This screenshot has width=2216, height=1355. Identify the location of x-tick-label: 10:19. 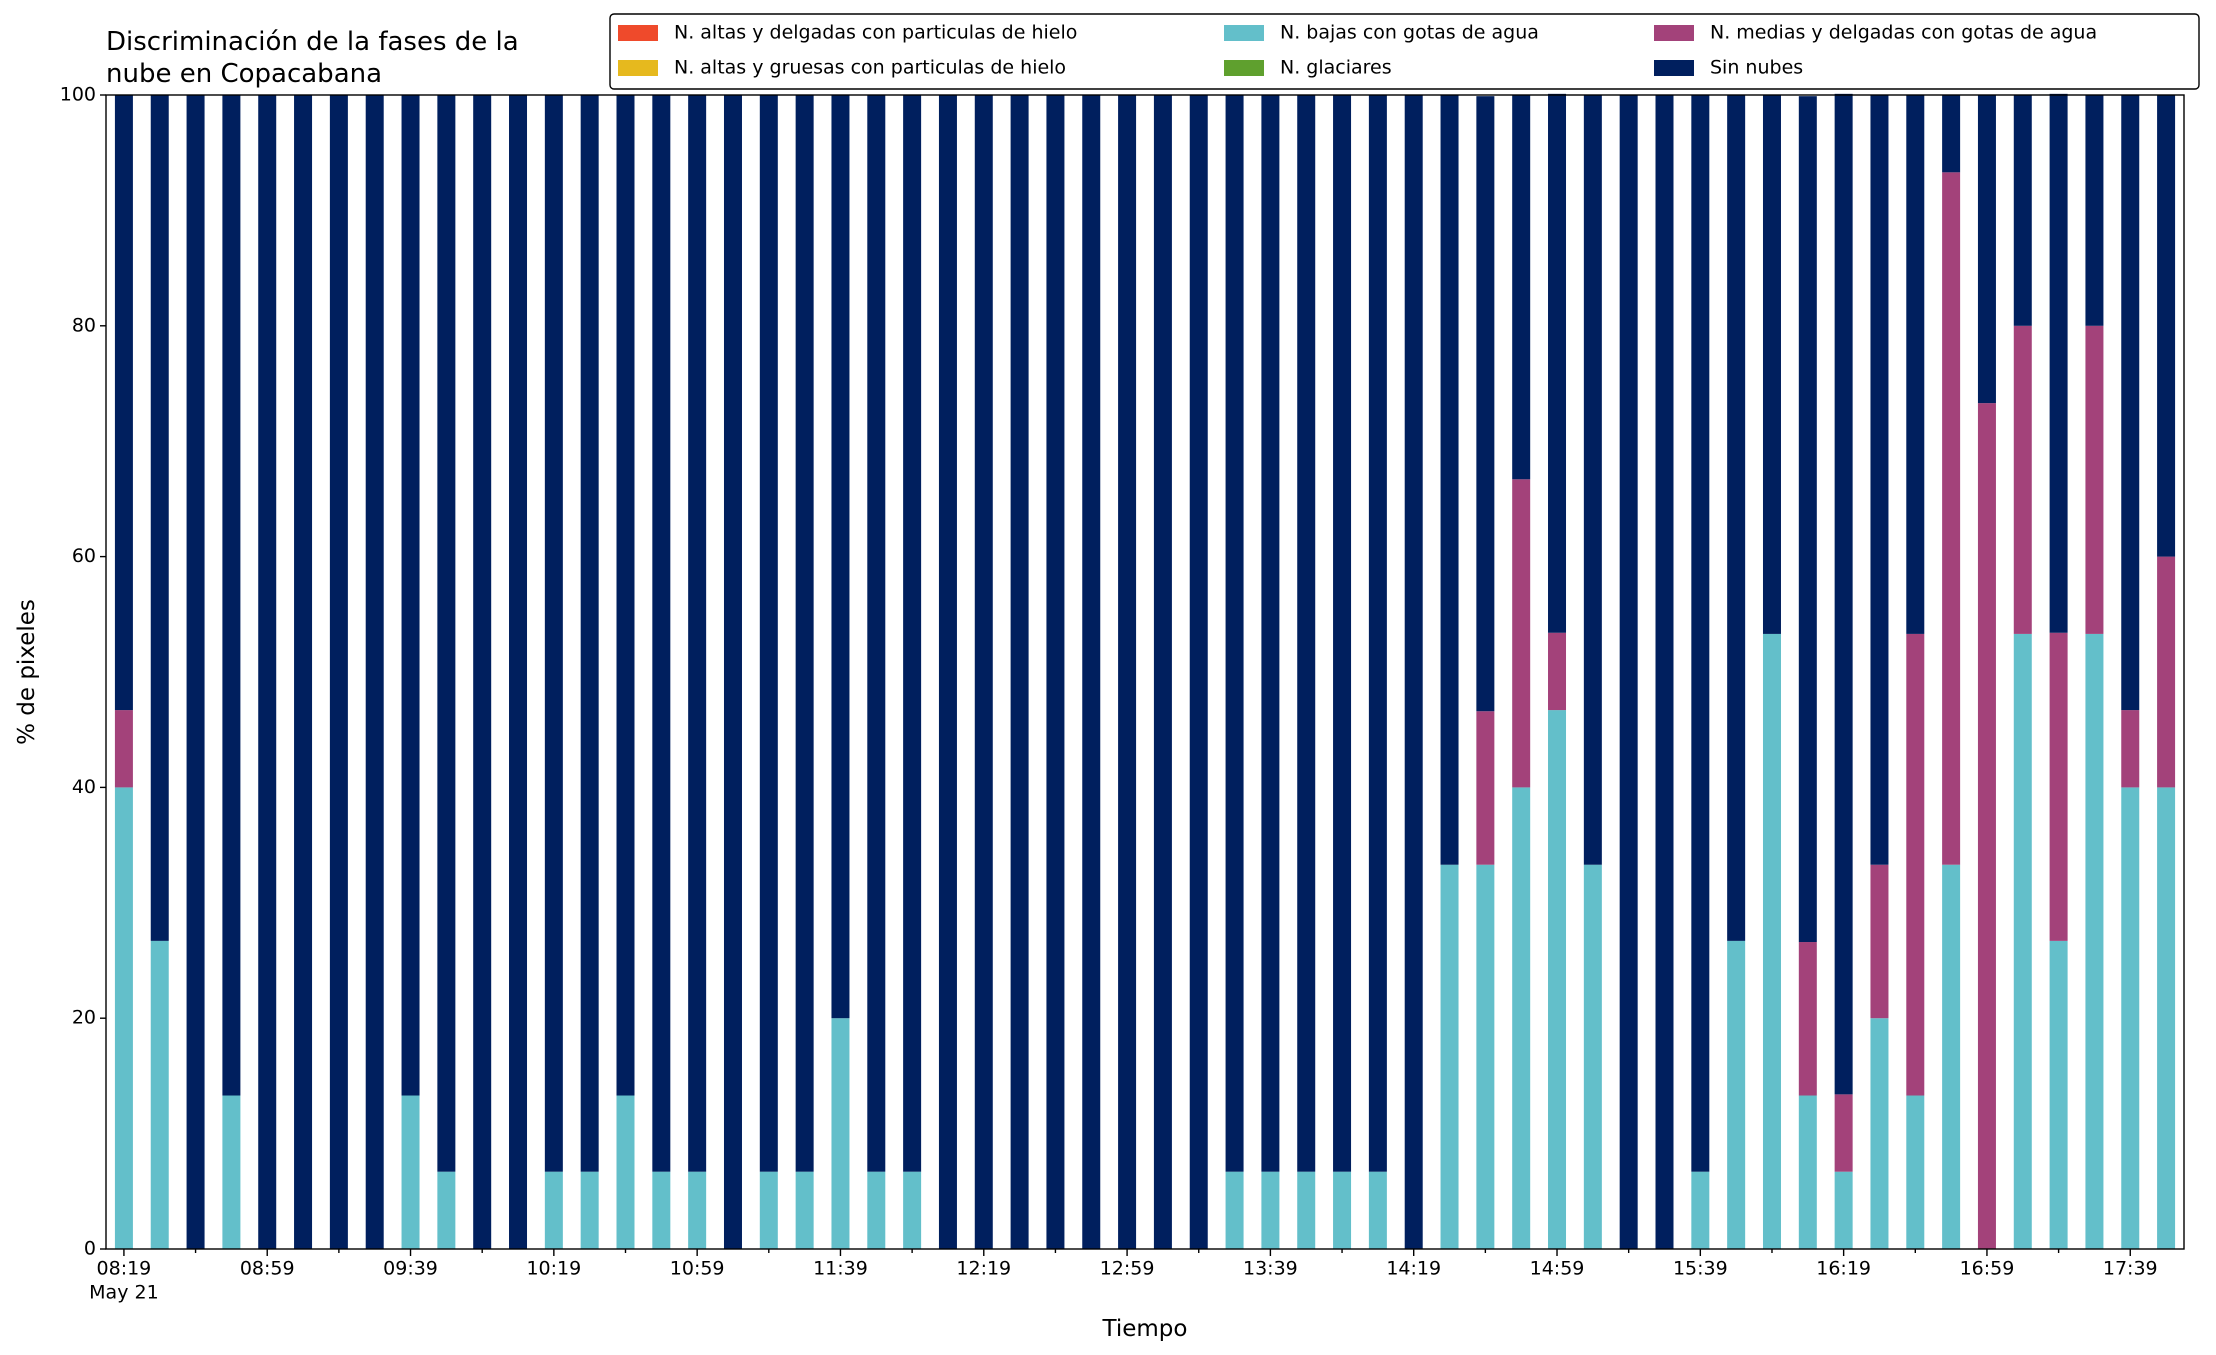
(553, 1269).